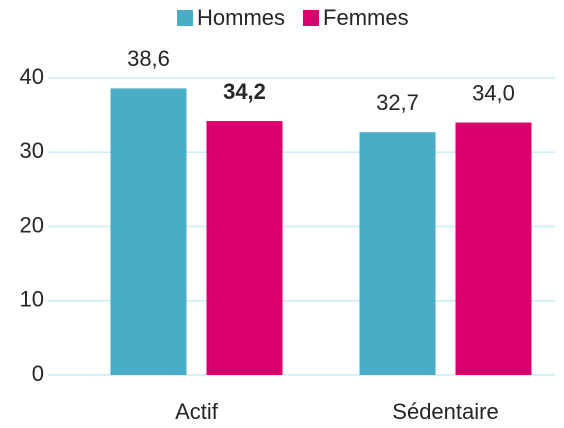 The width and height of the screenshot is (564, 428). Describe the element at coordinates (32, 150) in the screenshot. I see `y-tick-label: 30` at that location.